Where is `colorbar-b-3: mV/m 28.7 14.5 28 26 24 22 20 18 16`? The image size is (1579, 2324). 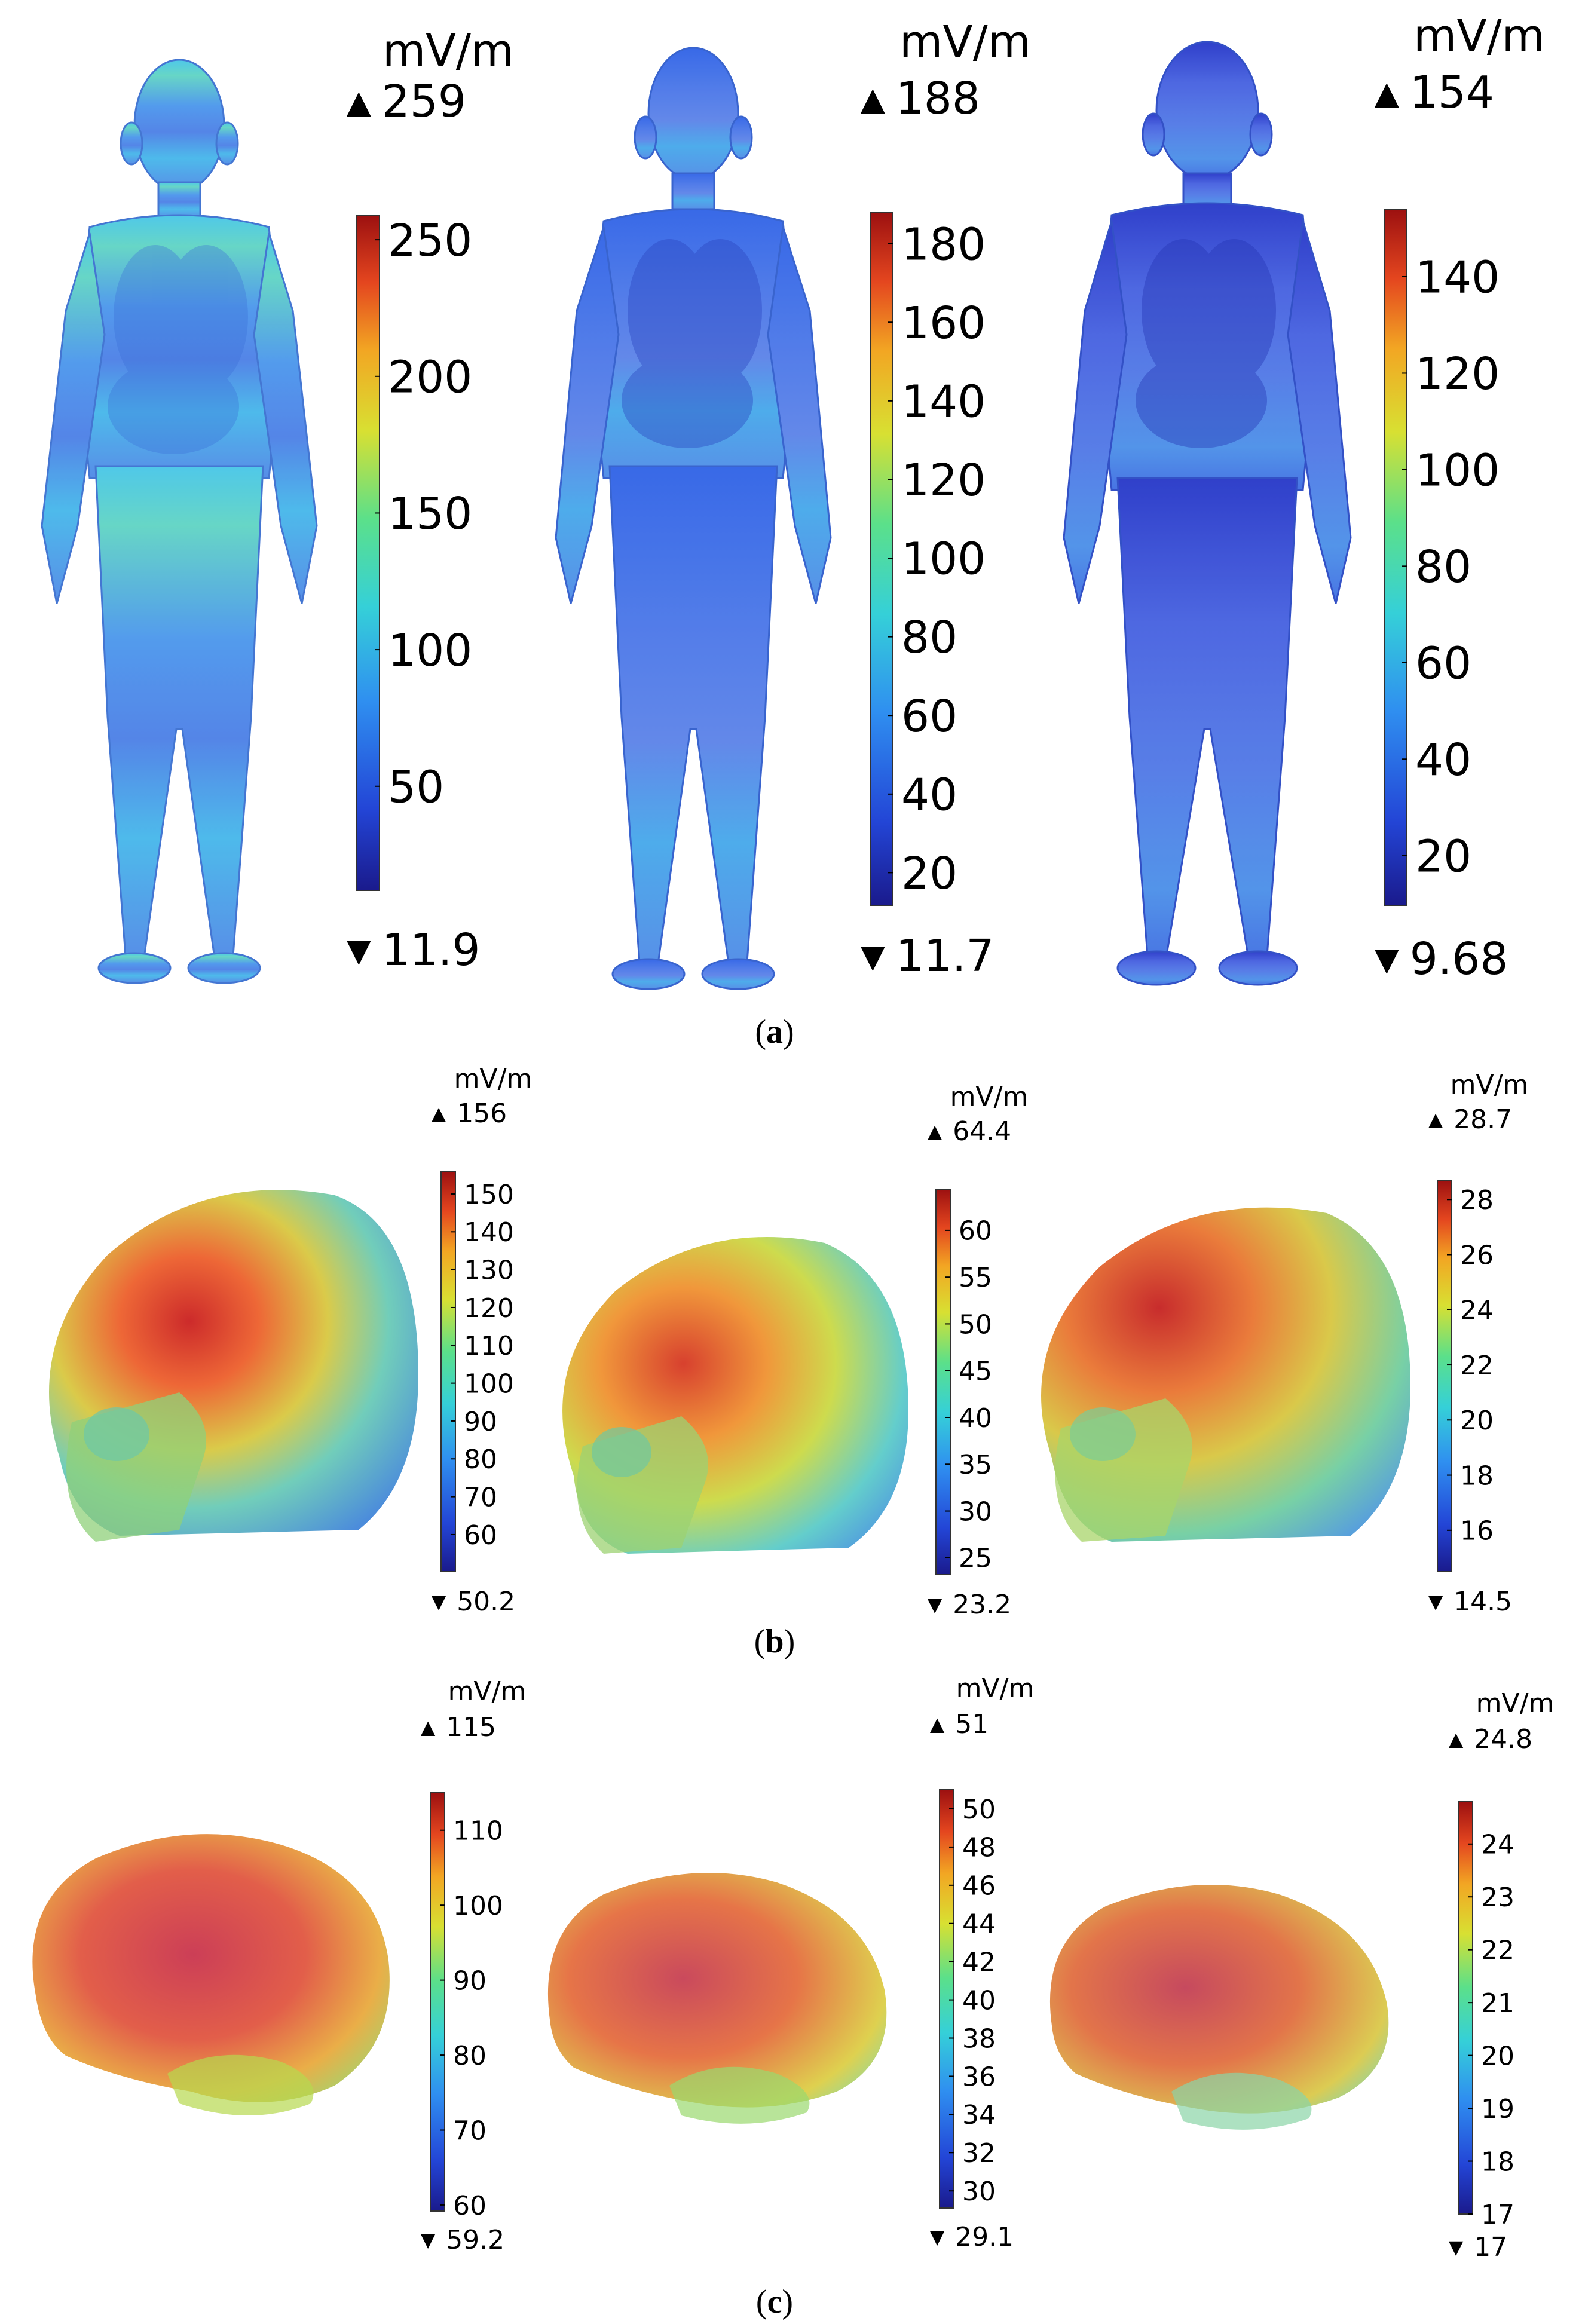
colorbar-b-3: mV/m 28.7 14.5 28 26 24 22 20 18 16 is located at coordinates (1478, 1343).